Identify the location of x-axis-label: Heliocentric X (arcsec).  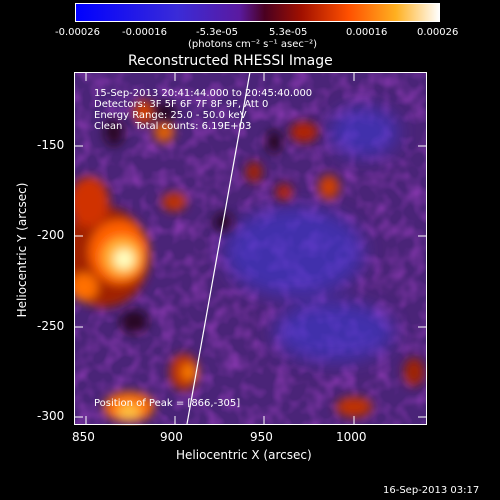
(244, 455).